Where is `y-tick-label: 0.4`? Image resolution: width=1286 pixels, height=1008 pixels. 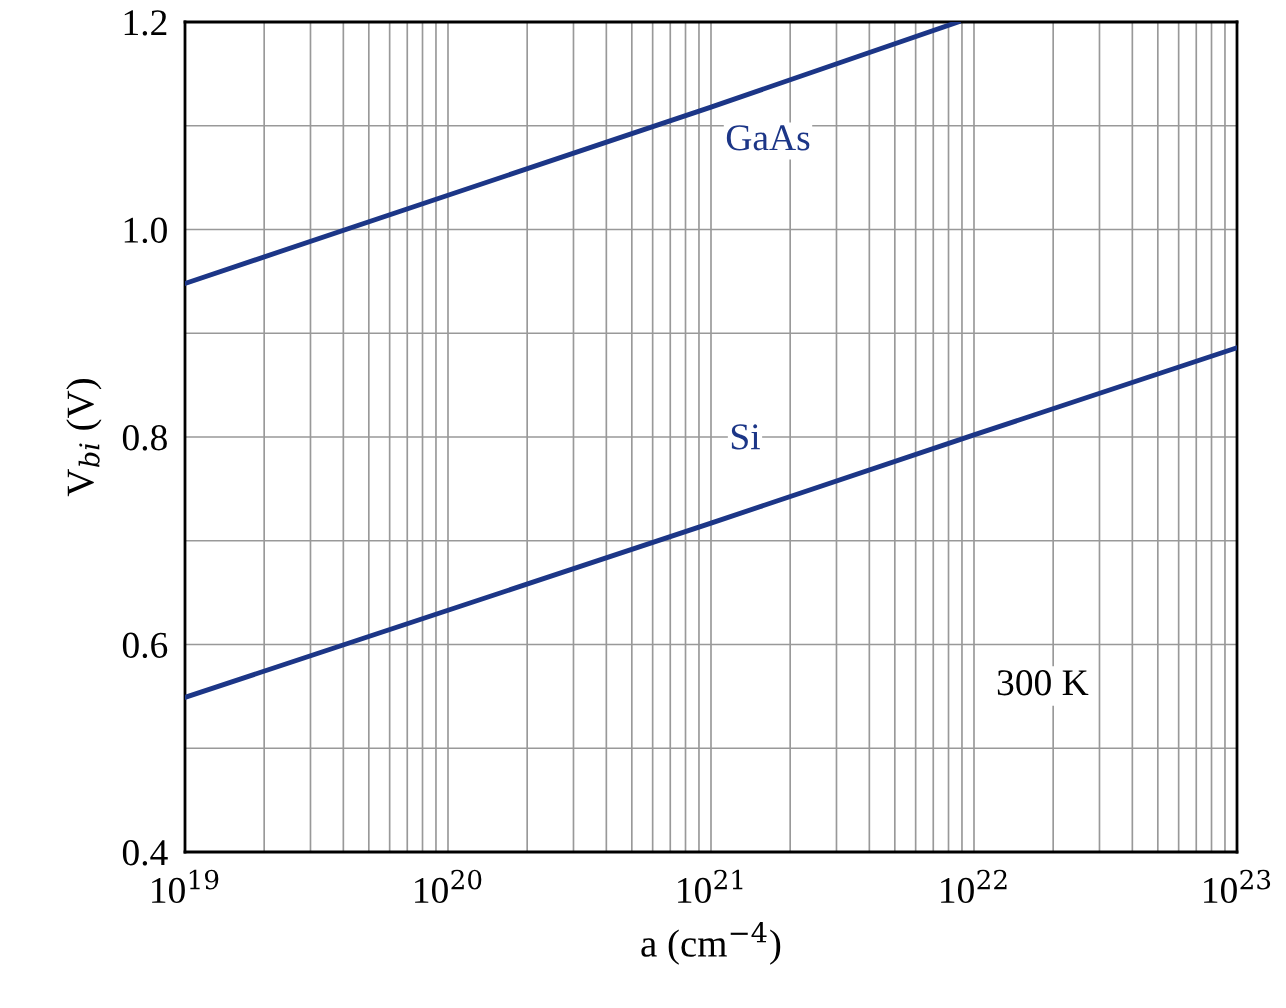 y-tick-label: 0.4 is located at coordinates (145, 853).